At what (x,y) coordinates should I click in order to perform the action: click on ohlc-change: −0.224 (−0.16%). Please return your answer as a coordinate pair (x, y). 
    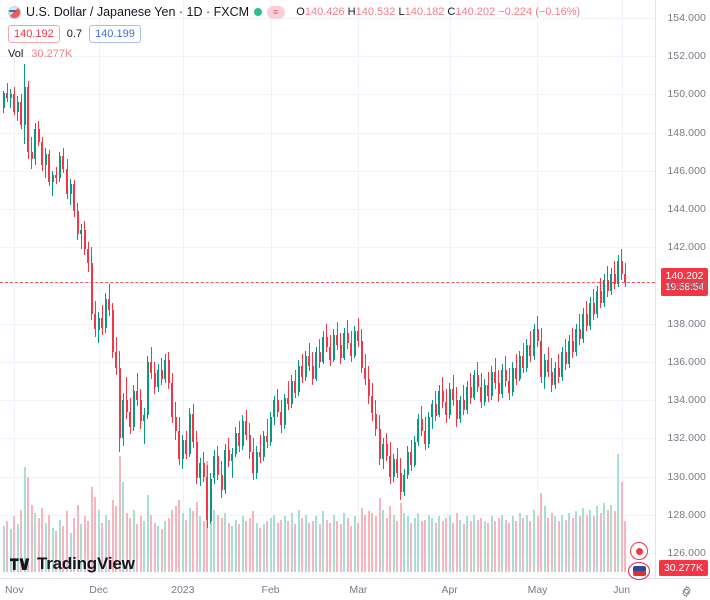
    Looking at the image, I should click on (539, 12).